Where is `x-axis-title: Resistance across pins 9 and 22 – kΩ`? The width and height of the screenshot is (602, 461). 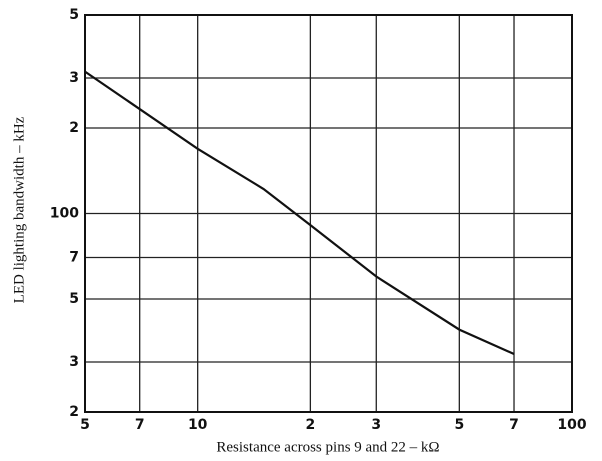
x-axis-title: Resistance across pins 9 and 22 – kΩ is located at coordinates (327, 447).